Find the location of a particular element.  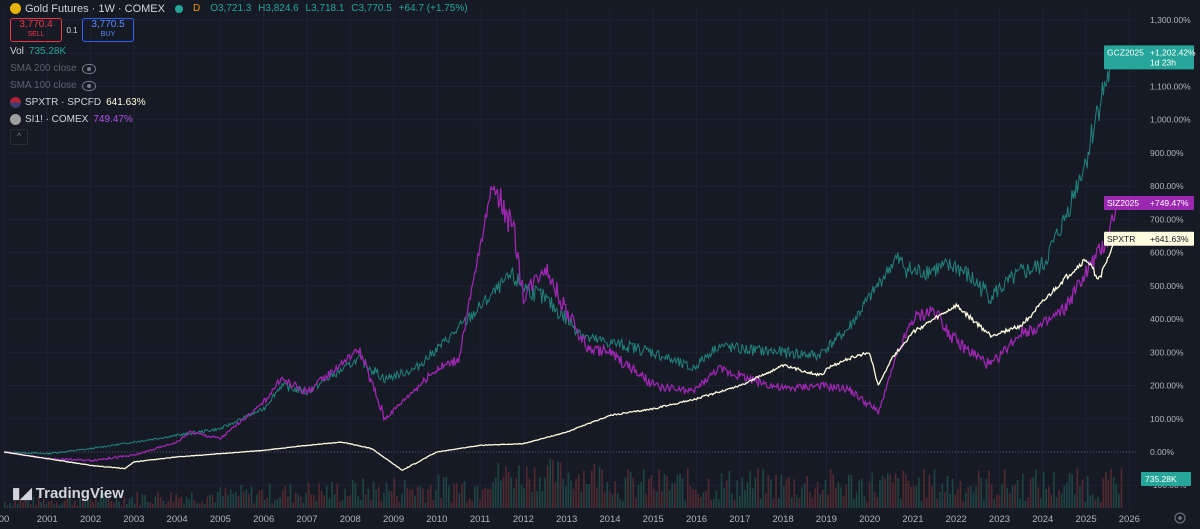

series-tag-name: GCZ2025 is located at coordinates (1125, 52).